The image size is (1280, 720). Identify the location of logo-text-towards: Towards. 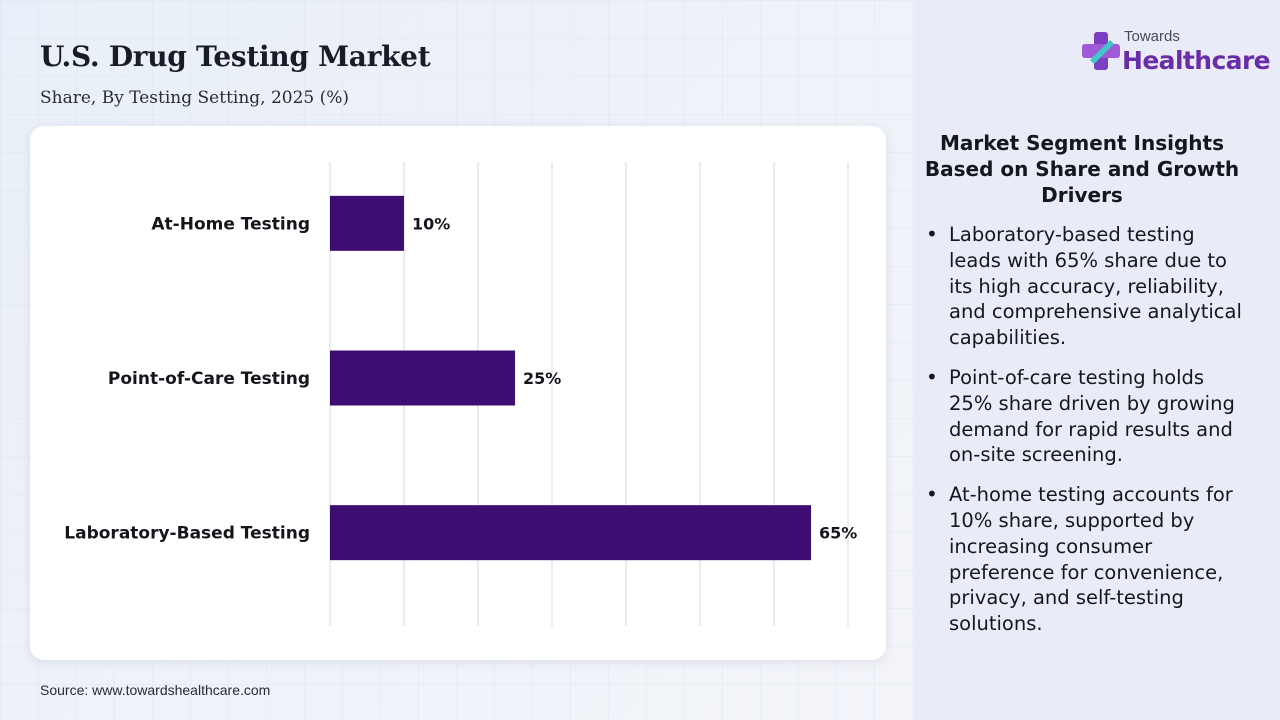
(1152, 36).